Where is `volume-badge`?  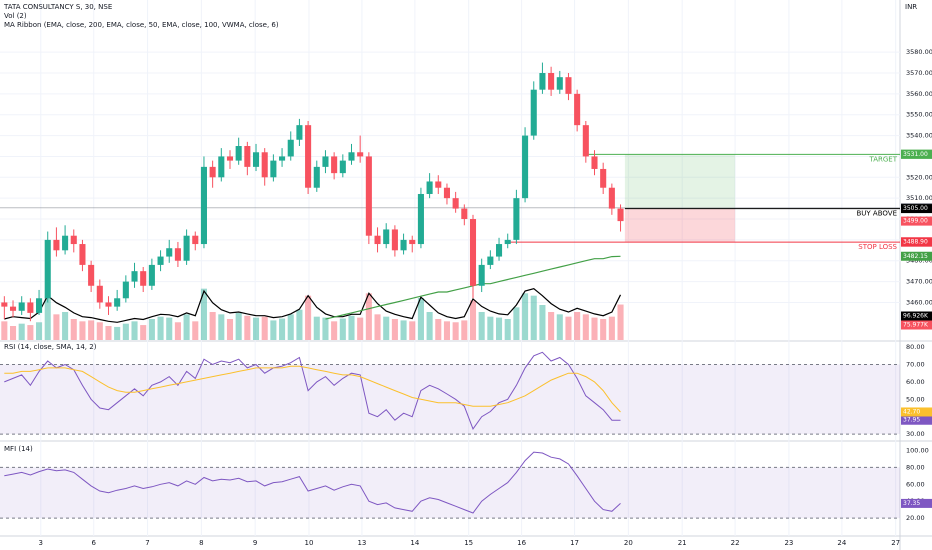
volume-badge is located at coordinates (916, 325).